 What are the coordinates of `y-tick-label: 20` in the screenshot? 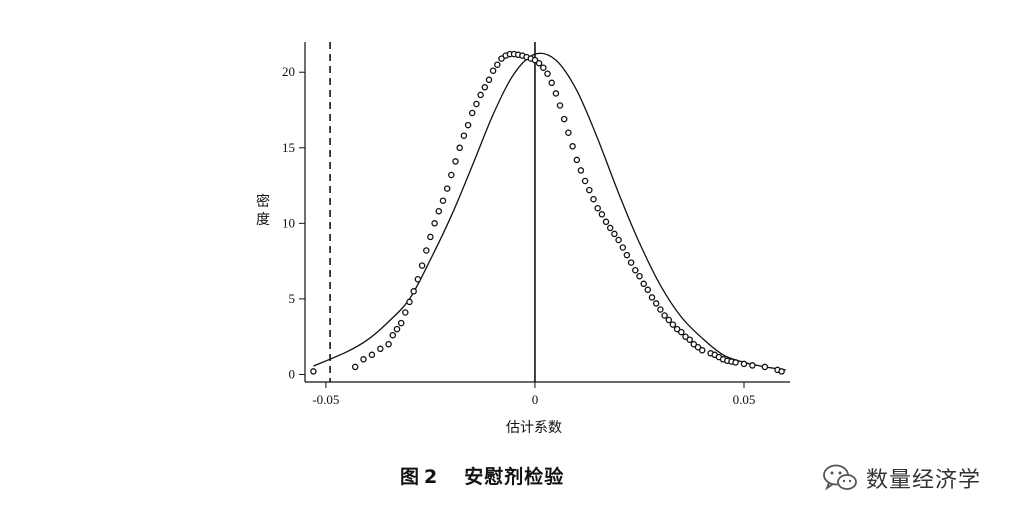 It's located at (288, 71).